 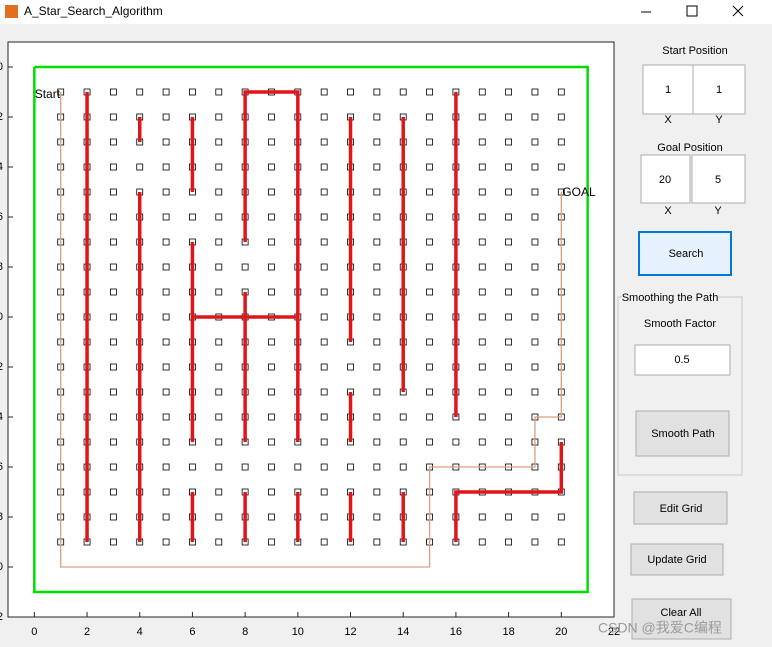 I want to click on button-label: Edit Grid, so click(x=681, y=509).